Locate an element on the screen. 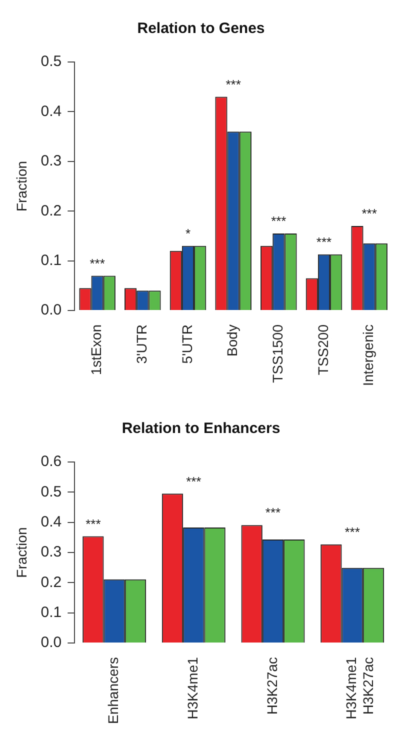  y-tick-label: 0.6 is located at coordinates (51, 461).